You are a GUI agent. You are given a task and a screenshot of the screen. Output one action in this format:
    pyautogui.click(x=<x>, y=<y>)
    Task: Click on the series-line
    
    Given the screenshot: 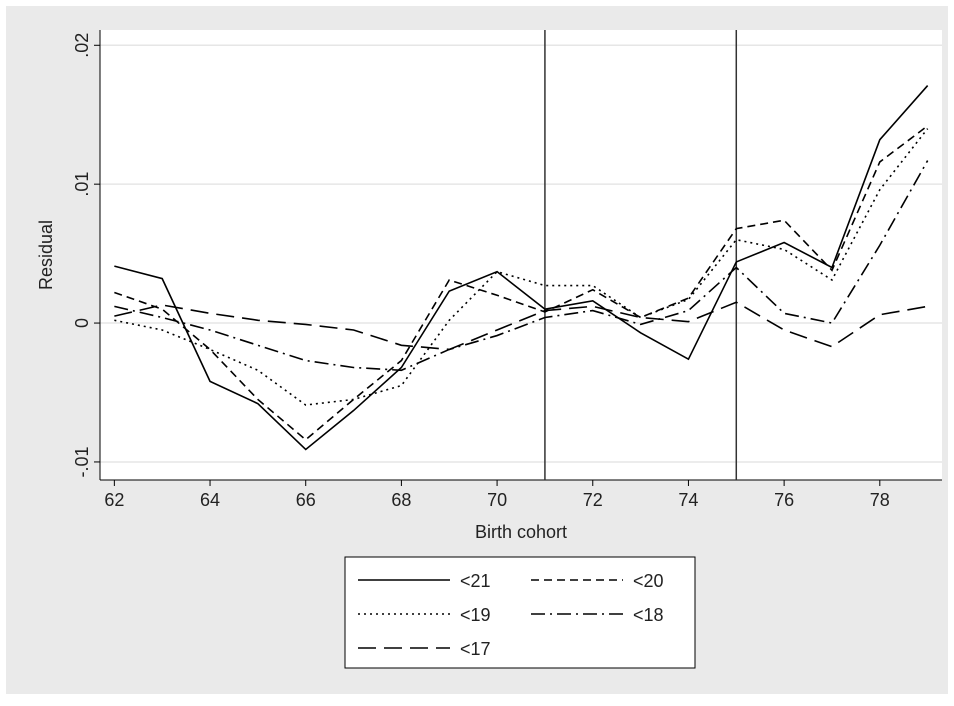 What is the action you would take?
    pyautogui.click(x=521, y=326)
    